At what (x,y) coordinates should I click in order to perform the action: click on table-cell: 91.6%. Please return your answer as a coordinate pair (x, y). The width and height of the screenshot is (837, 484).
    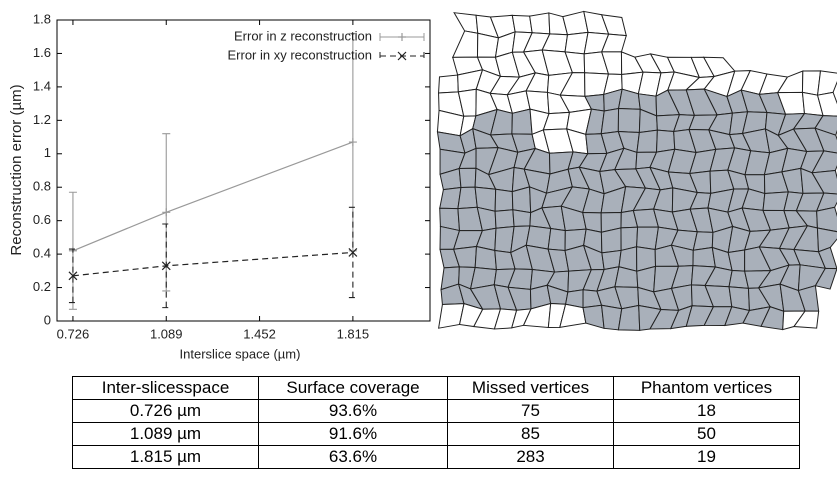
    Looking at the image, I should click on (353, 434).